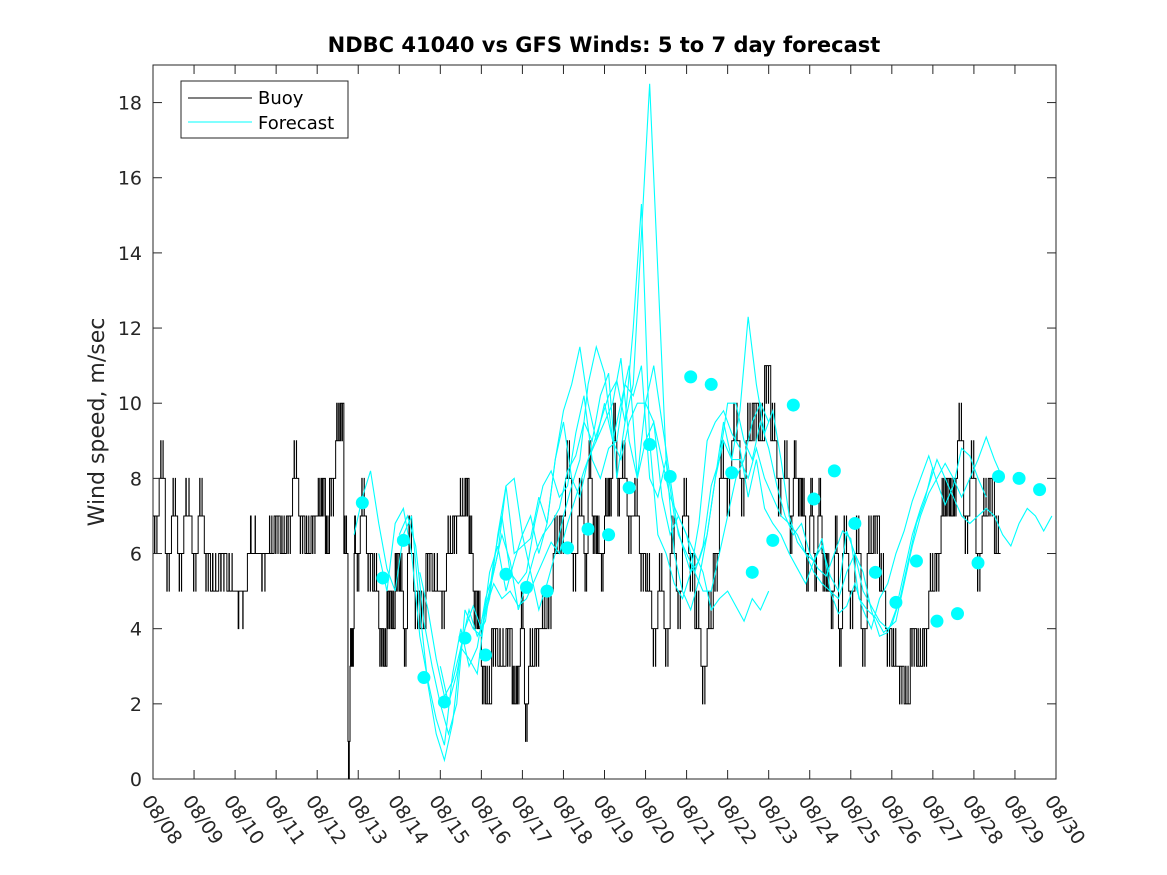 The height and width of the screenshot is (875, 1167). What do you see at coordinates (130, 254) in the screenshot?
I see `y-tick-label: 14` at bounding box center [130, 254].